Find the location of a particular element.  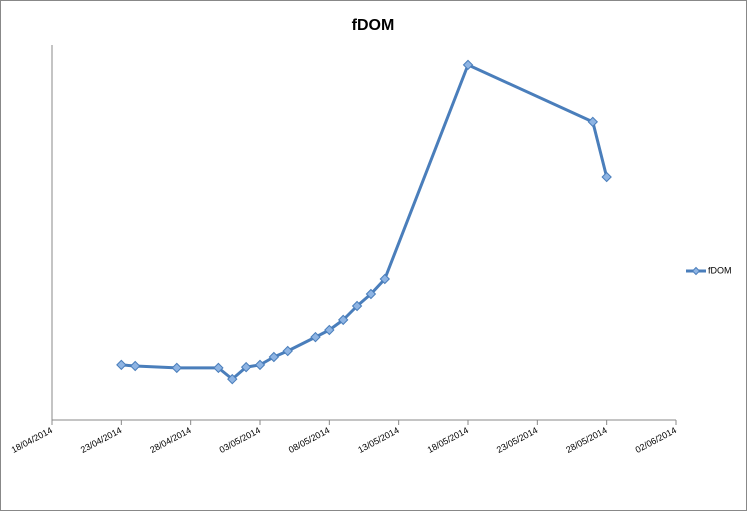

legend-marker is located at coordinates (696, 271).